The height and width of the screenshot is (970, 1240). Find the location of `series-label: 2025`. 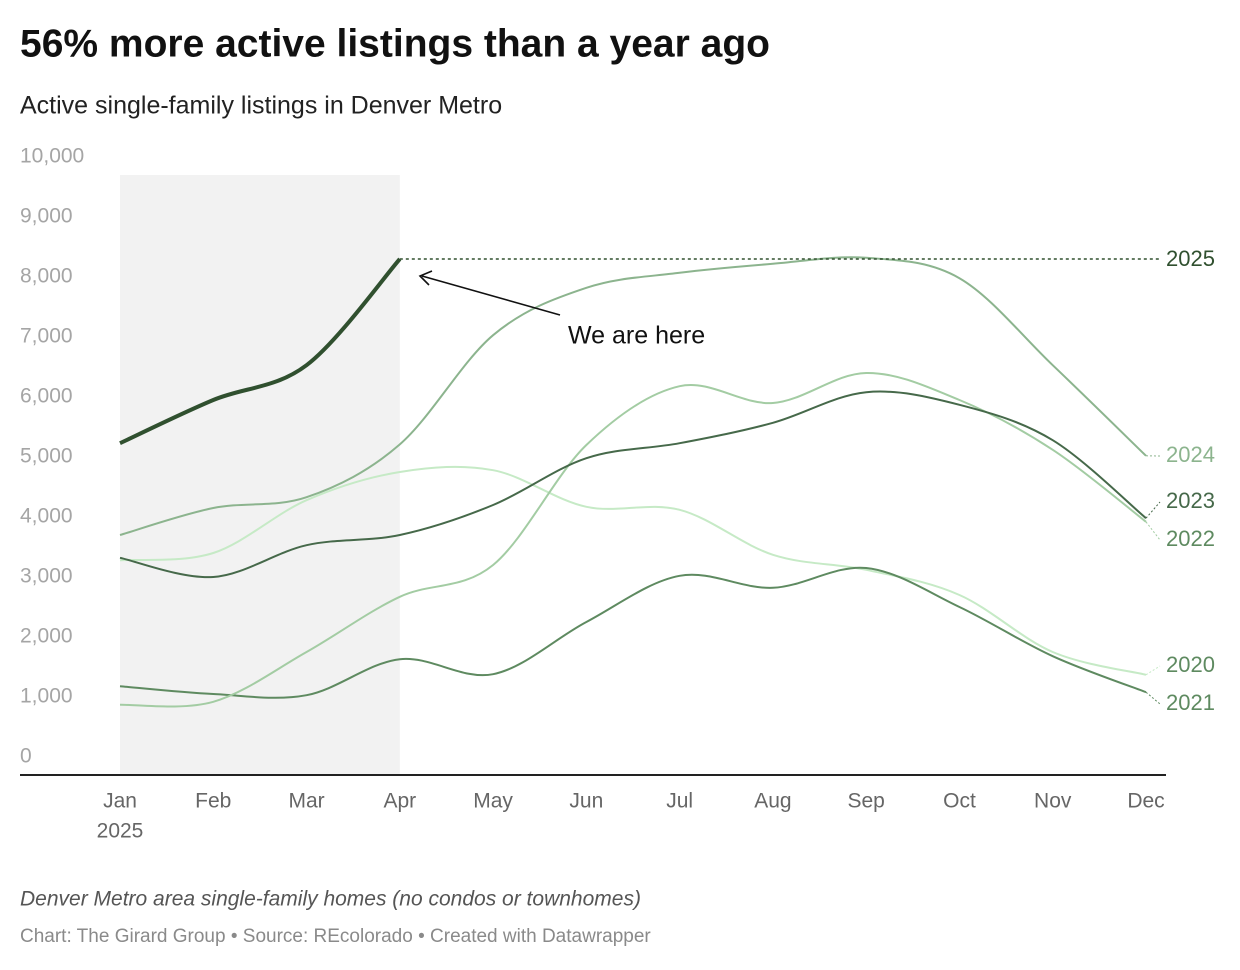

series-label: 2025 is located at coordinates (1190, 258).